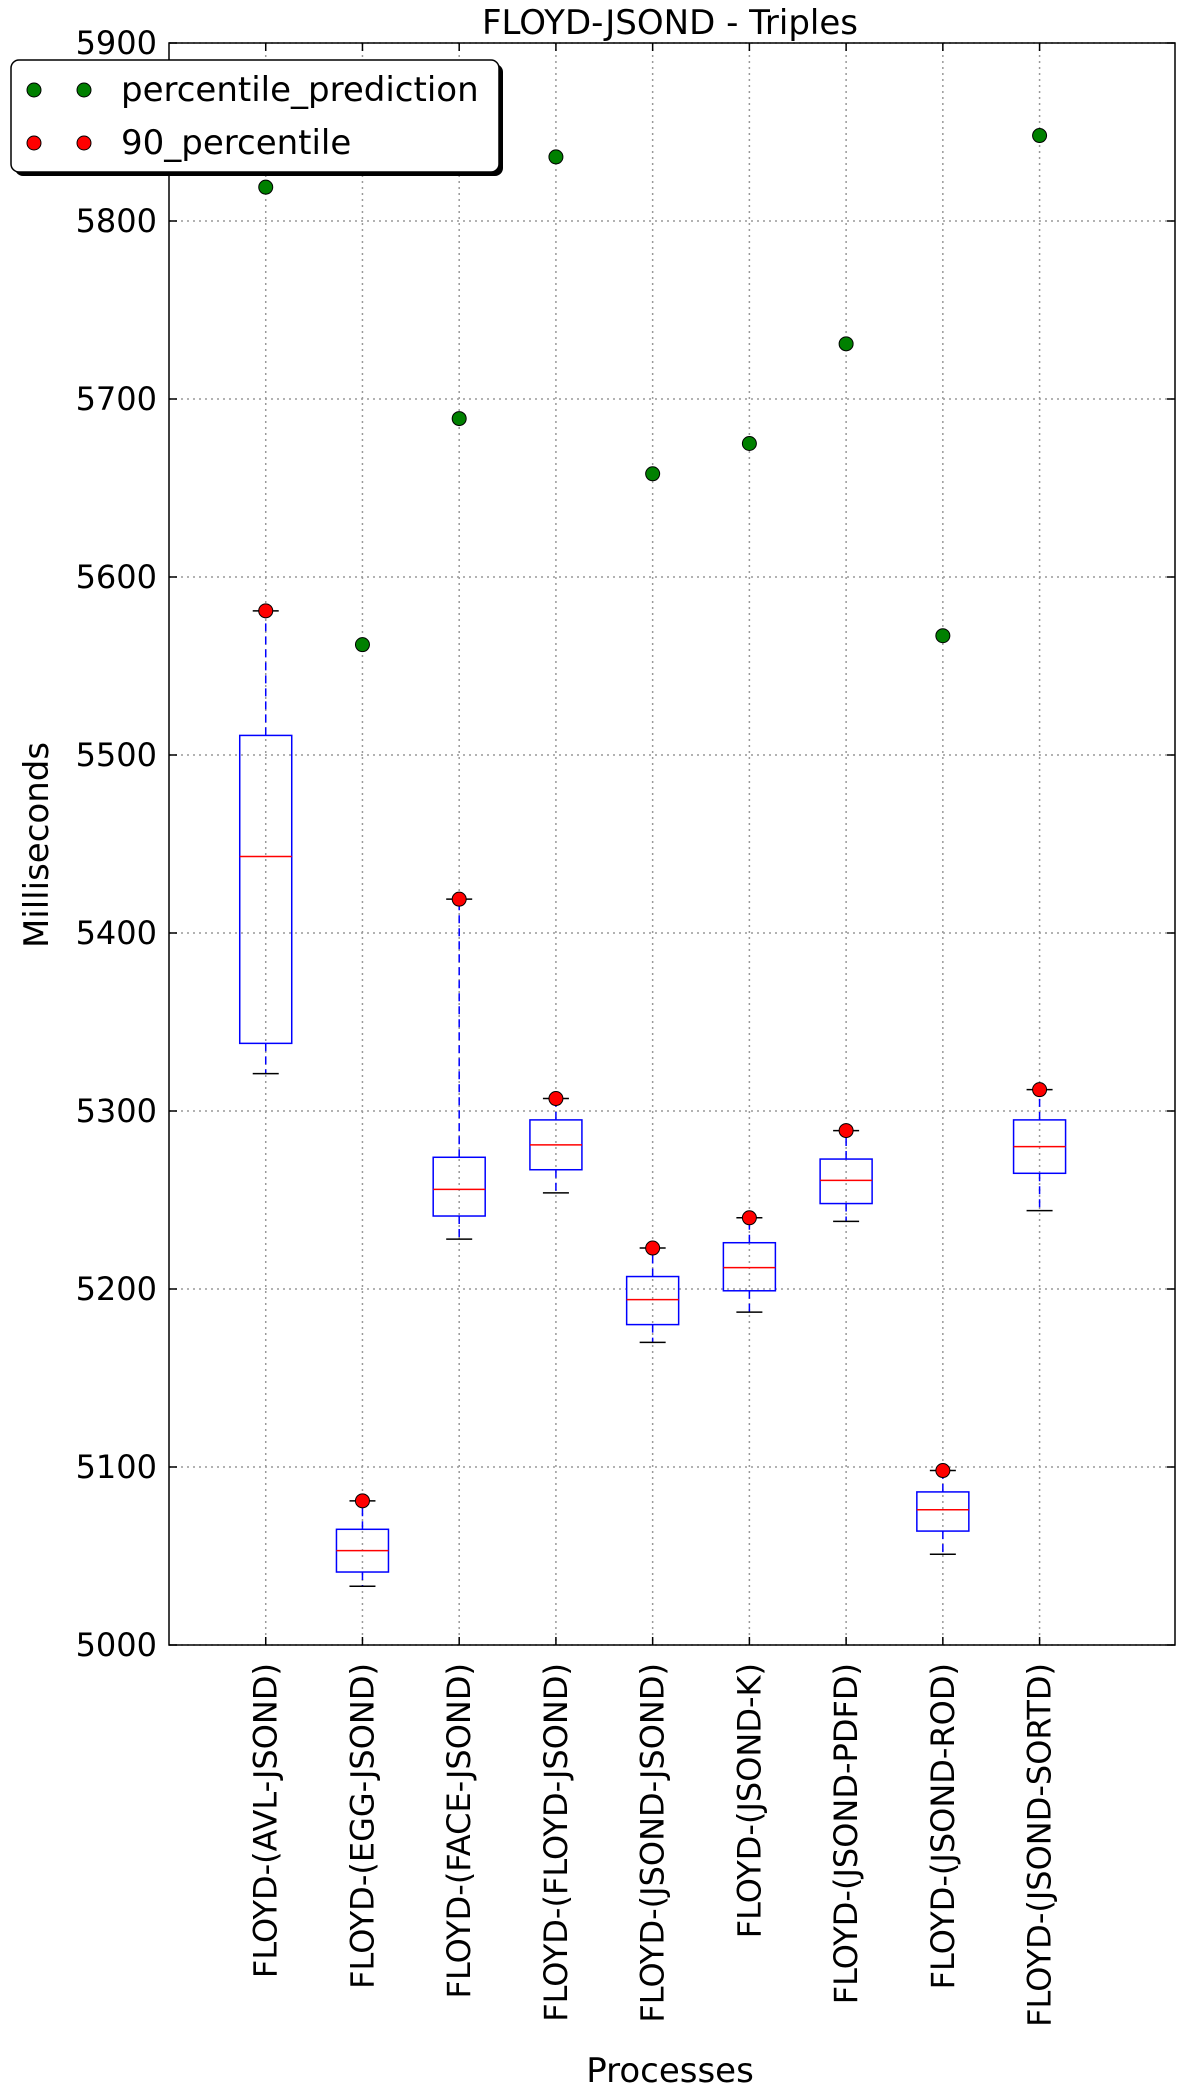 The height and width of the screenshot is (2100, 1184). Describe the element at coordinates (116, 755) in the screenshot. I see `y-tick-label: 5500` at that location.